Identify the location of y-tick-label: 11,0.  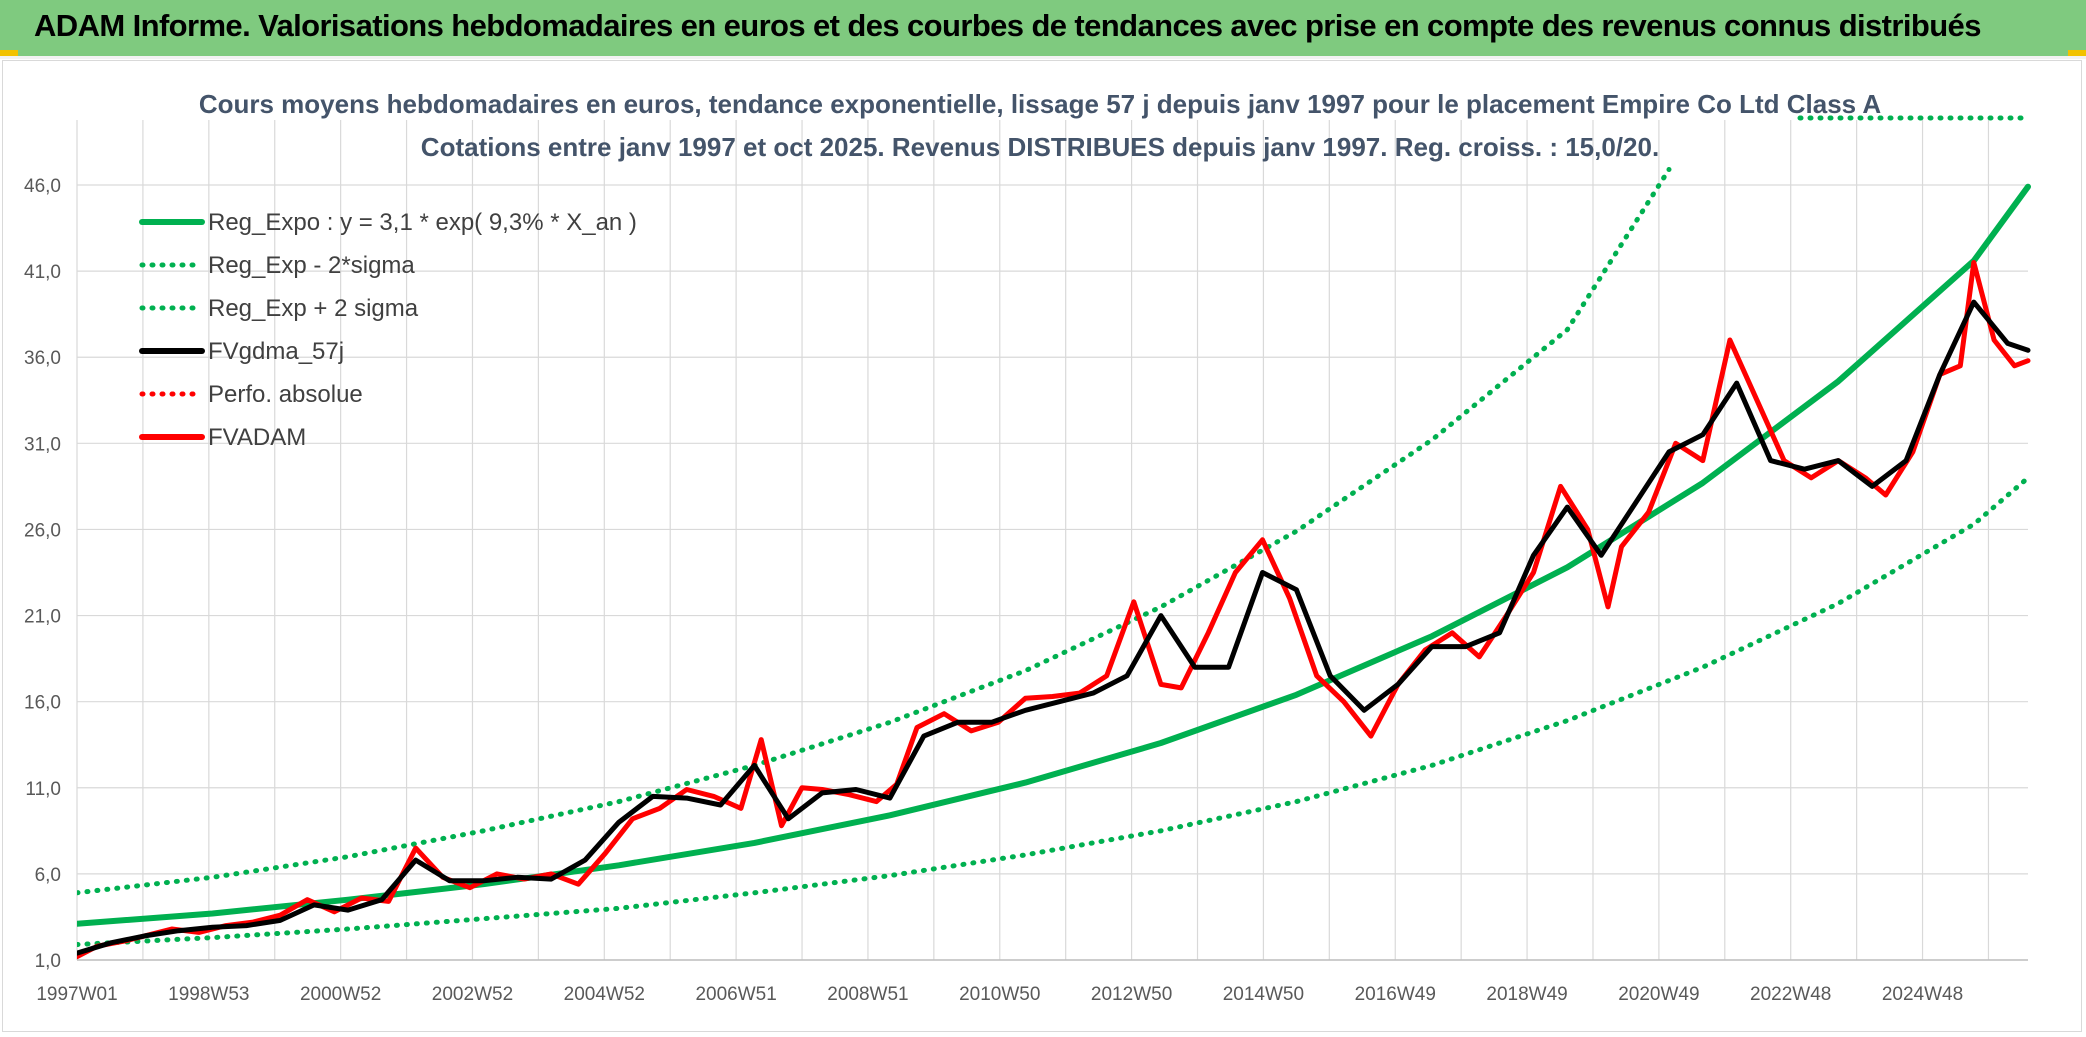
(43, 789).